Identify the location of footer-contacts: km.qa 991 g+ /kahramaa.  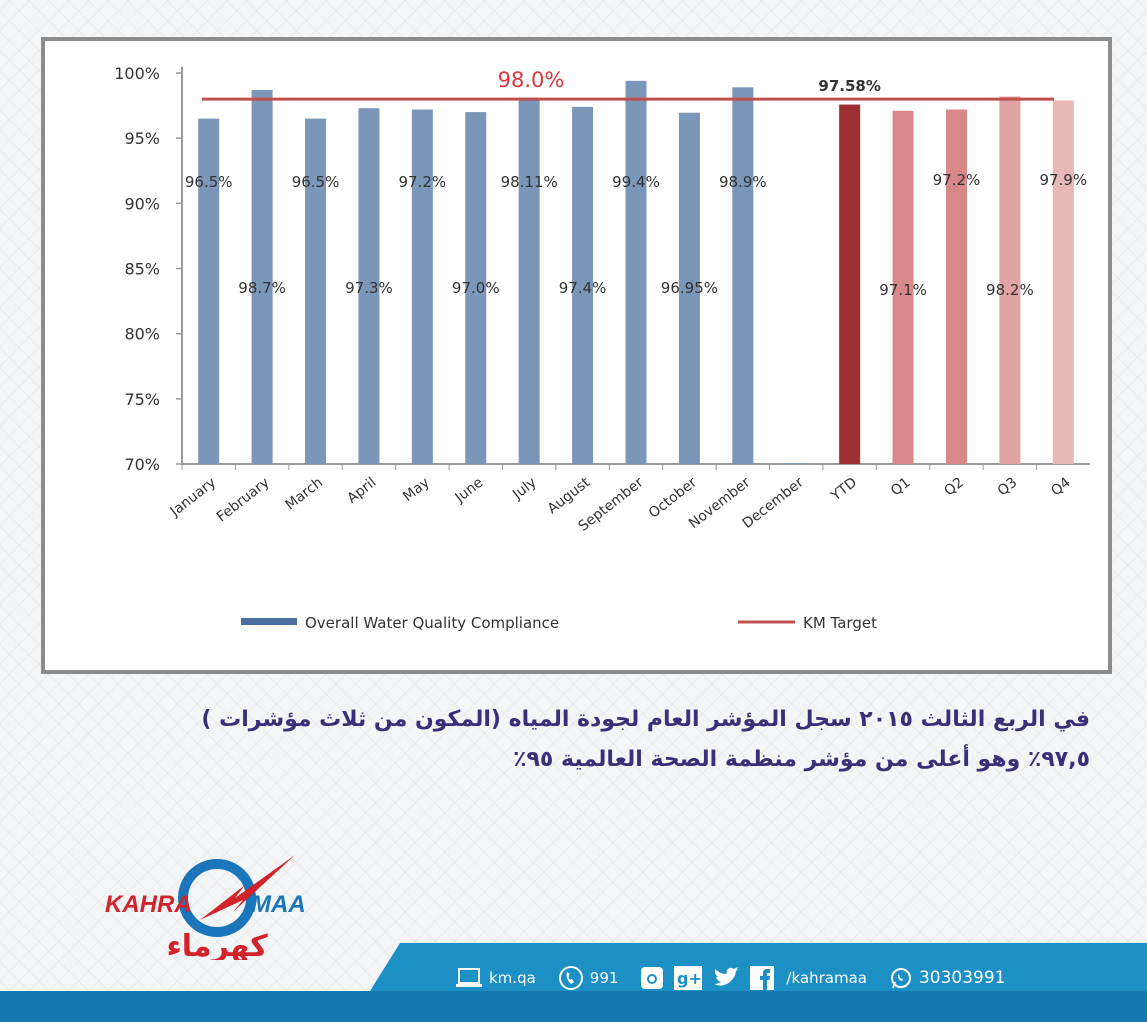
(741, 978).